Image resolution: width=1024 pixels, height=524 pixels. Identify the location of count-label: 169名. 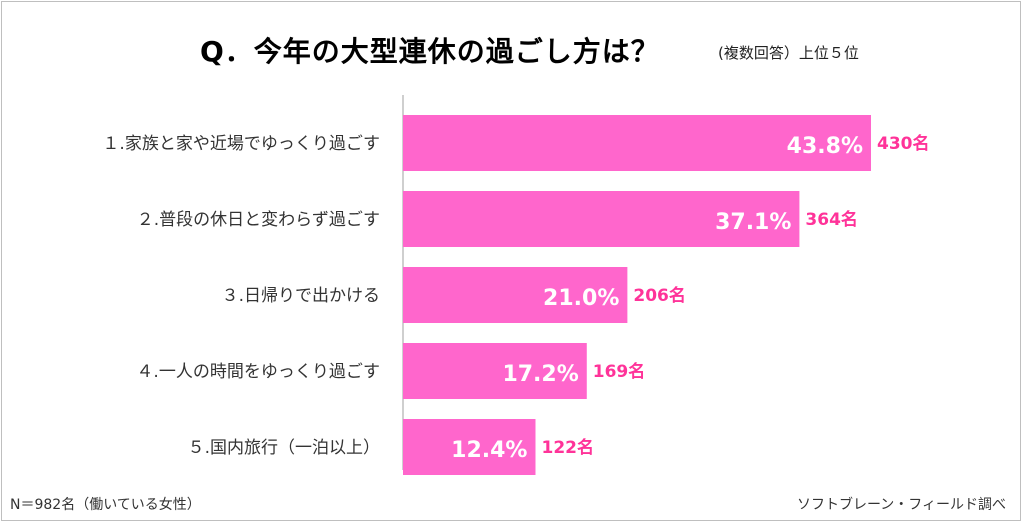
(619, 371).